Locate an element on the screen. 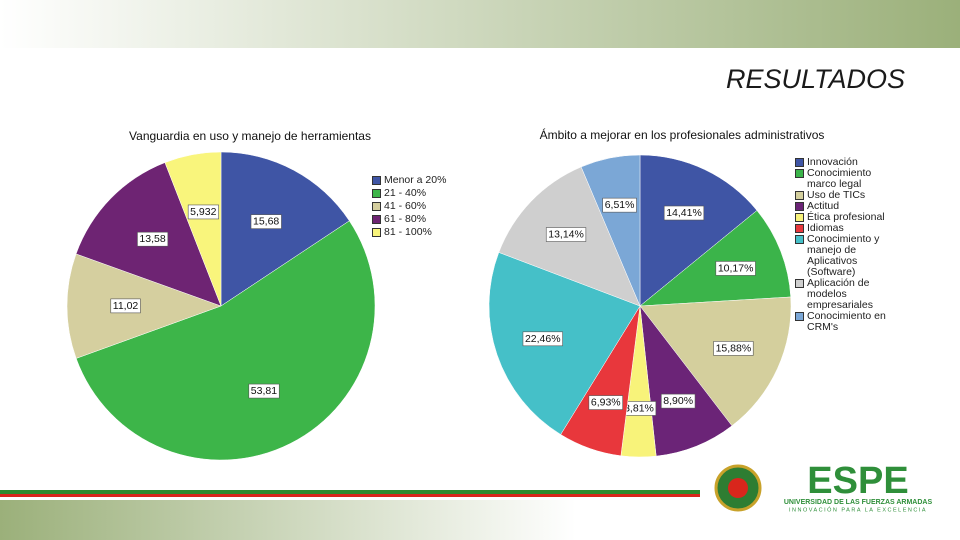 This screenshot has height=540, width=960. data-label: 5,932 is located at coordinates (203, 212).